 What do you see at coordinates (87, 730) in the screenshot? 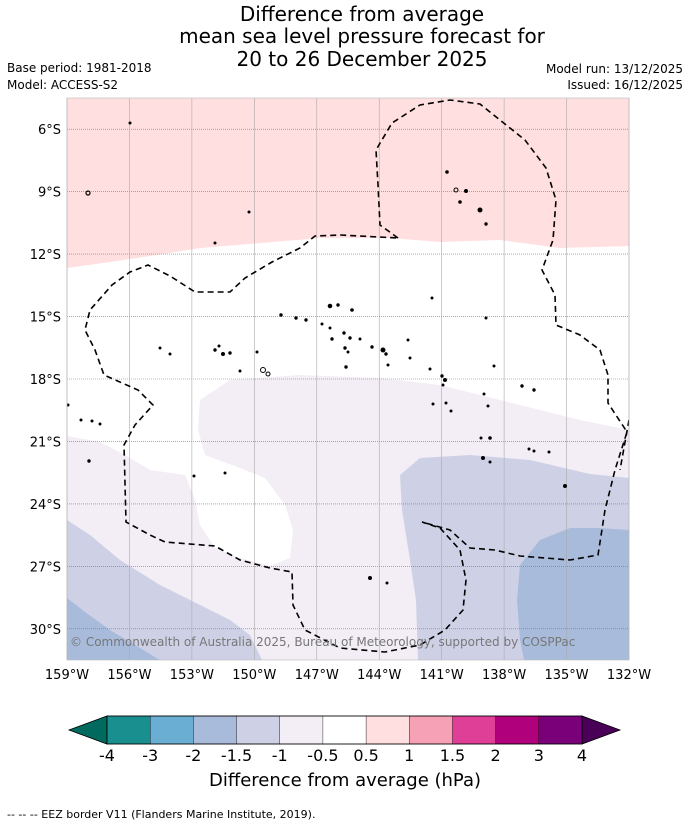
I see `colorbar-low-extend` at bounding box center [87, 730].